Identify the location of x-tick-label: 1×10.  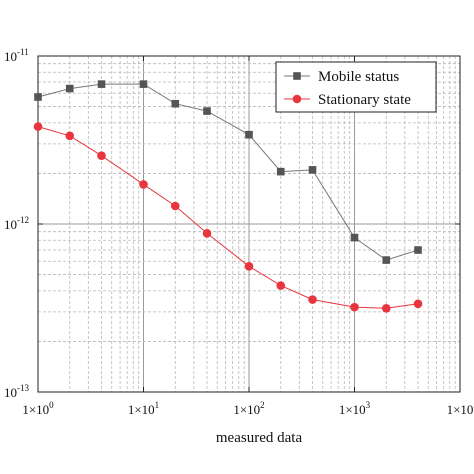
(460, 409).